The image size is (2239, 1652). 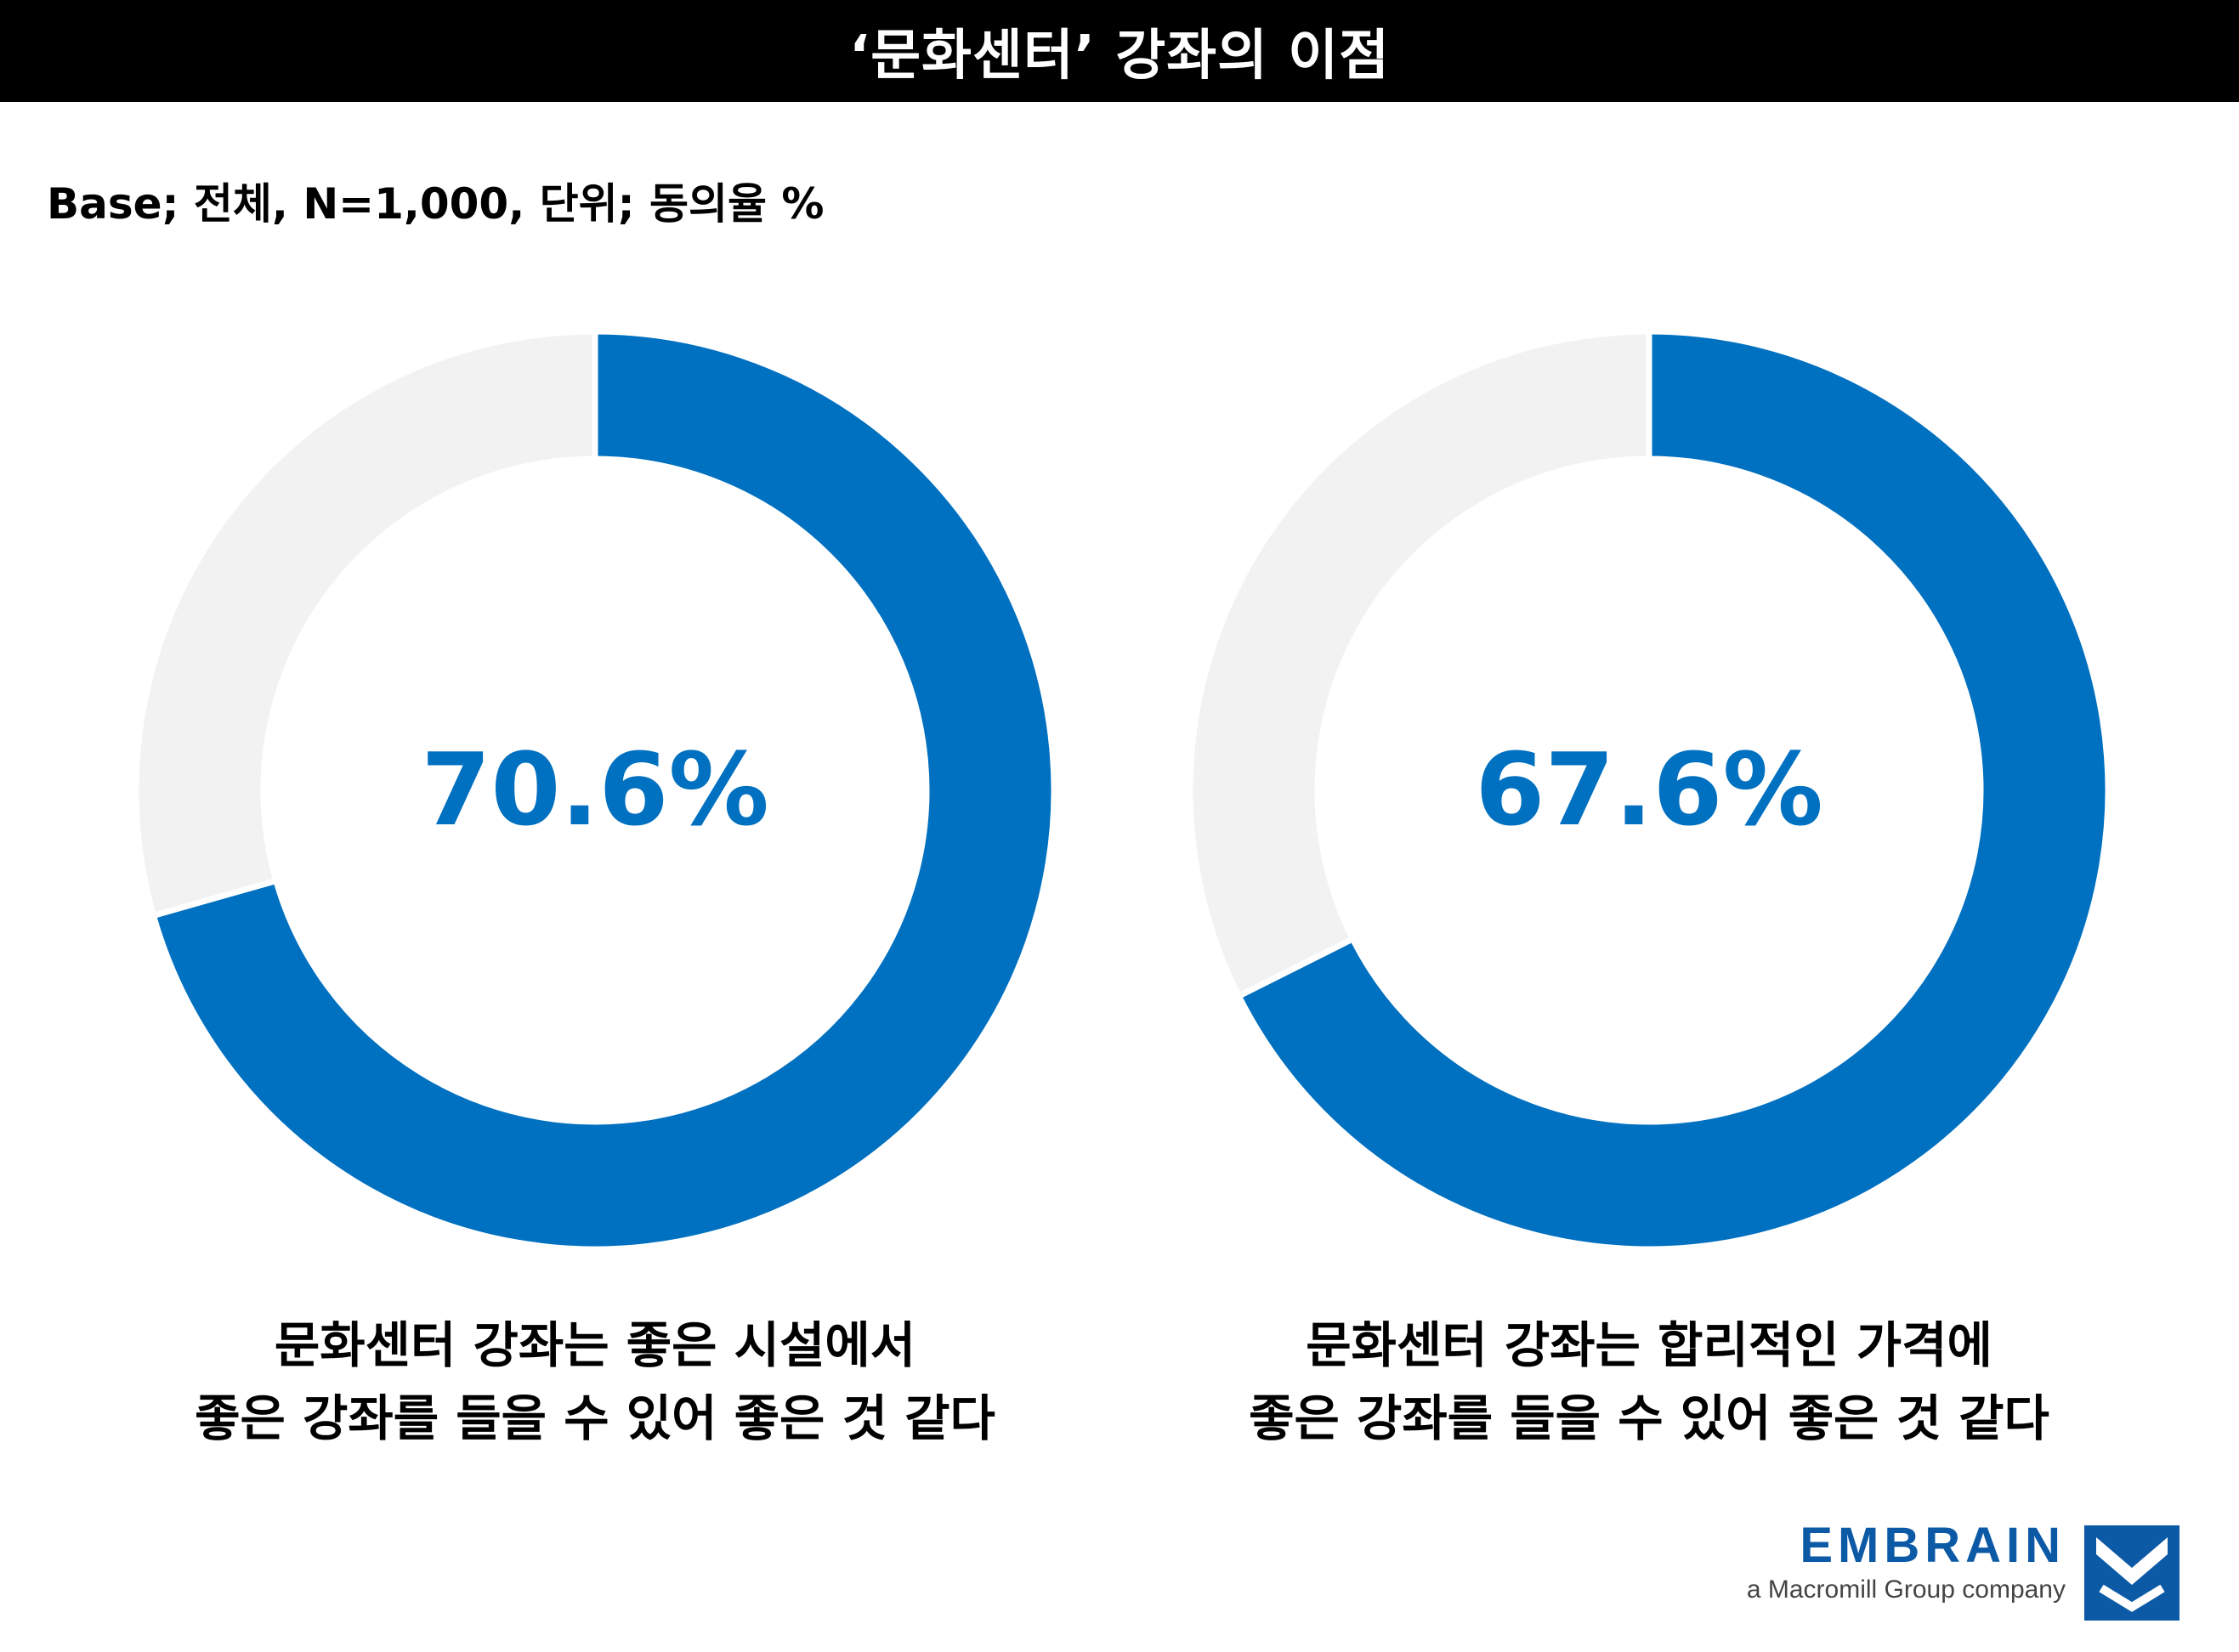 I want to click on caption-price: 문화센터 강좌는 합리적인 가격에 좋은 강좌를 들을 수 있어 좋은 것 같다, so click(x=1649, y=1382).